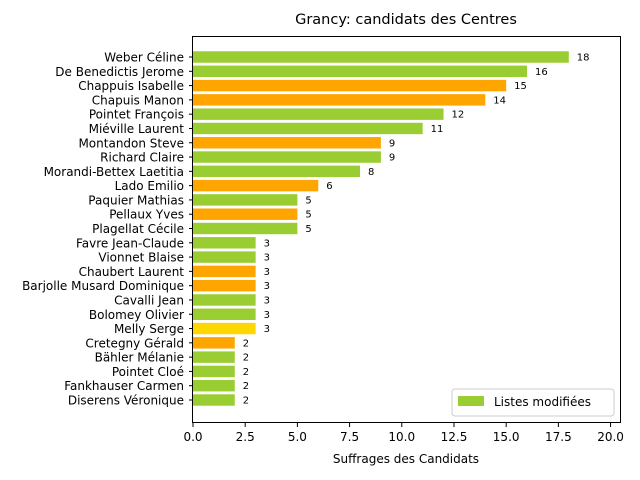  What do you see at coordinates (114, 172) in the screenshot?
I see `y-tick-label: Morandi-Bettex Laetitia` at bounding box center [114, 172].